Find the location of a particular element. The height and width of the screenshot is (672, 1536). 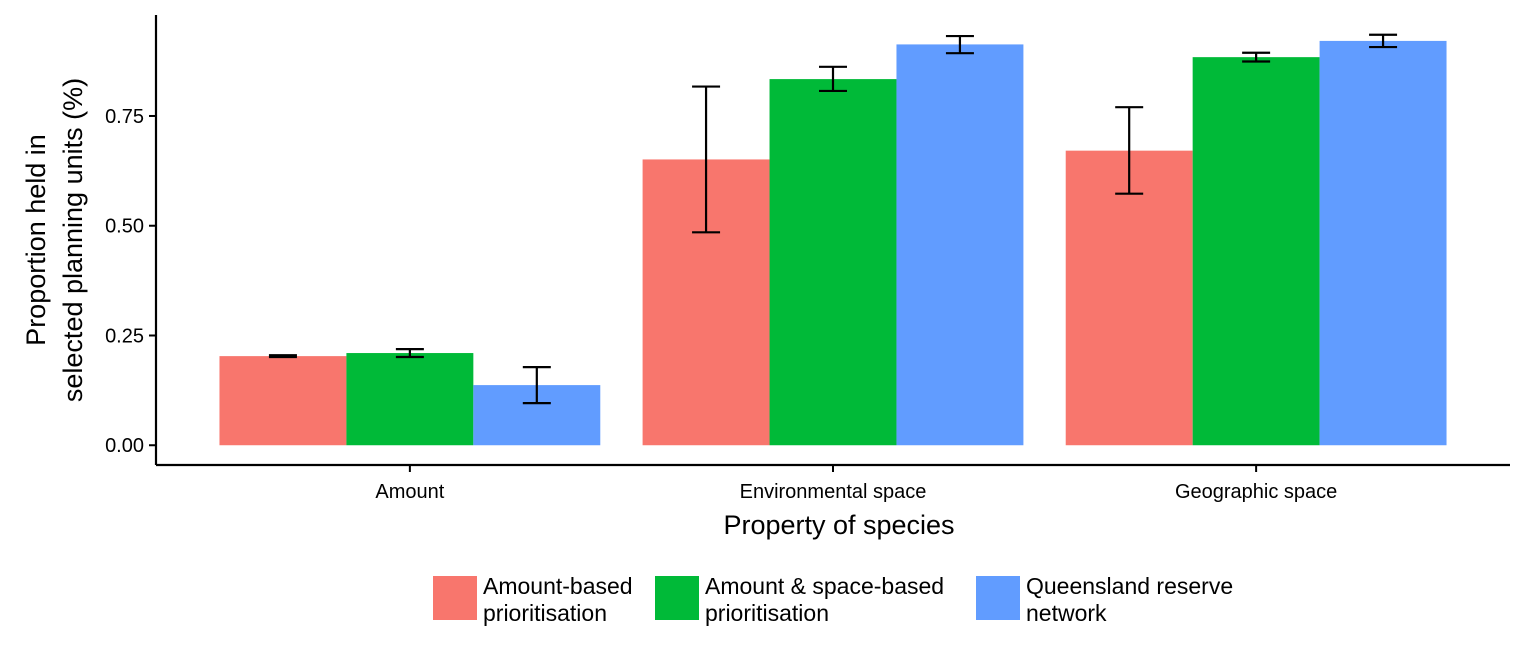

x-tick-label: Geographic space is located at coordinates (1256, 492).